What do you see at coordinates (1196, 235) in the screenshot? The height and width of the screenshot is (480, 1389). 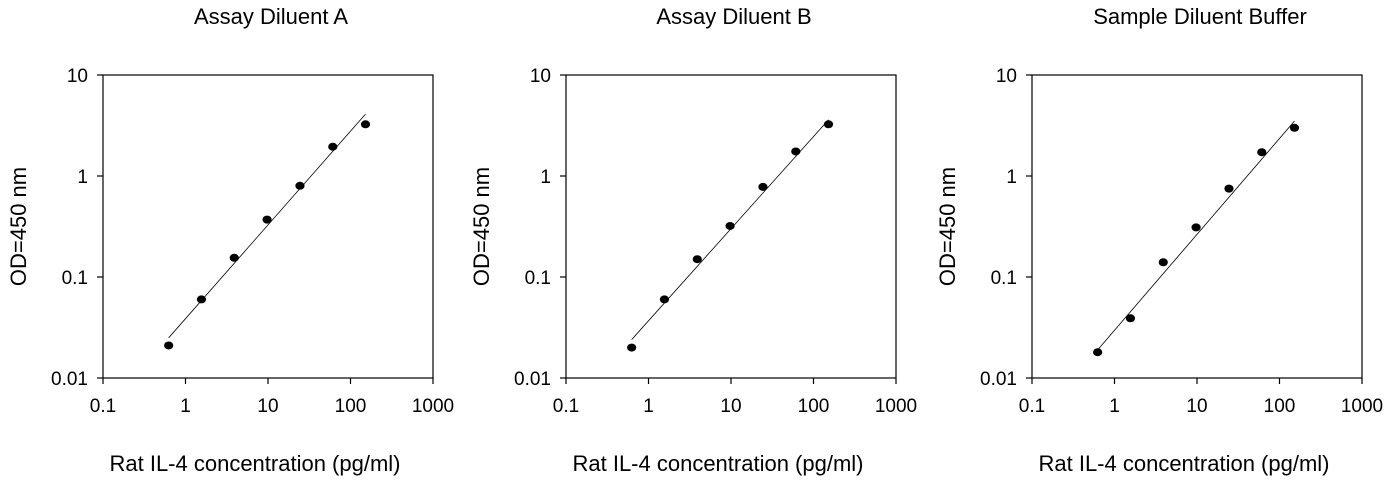 I see `fit-line` at bounding box center [1196, 235].